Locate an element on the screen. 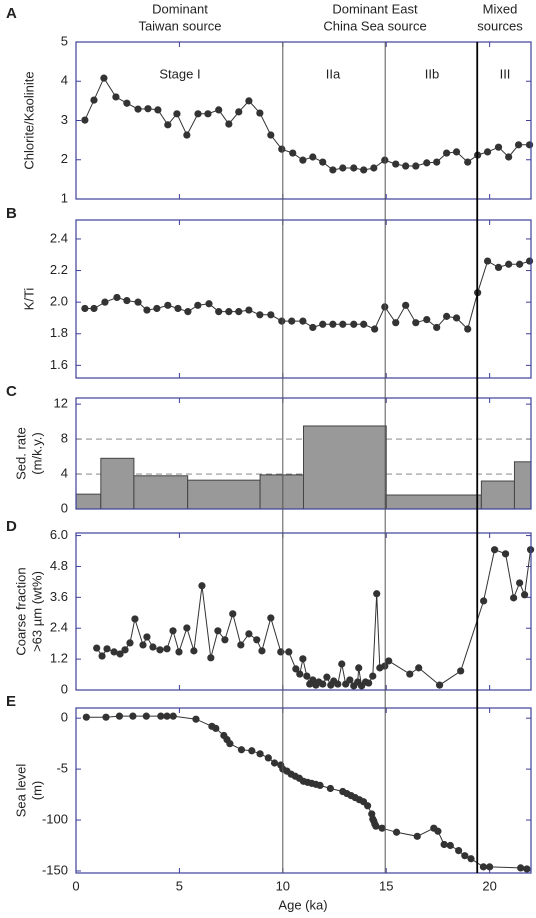 Image resolution: width=536 pixels, height=918 pixels. stage-label: IIa is located at coordinates (333, 73).